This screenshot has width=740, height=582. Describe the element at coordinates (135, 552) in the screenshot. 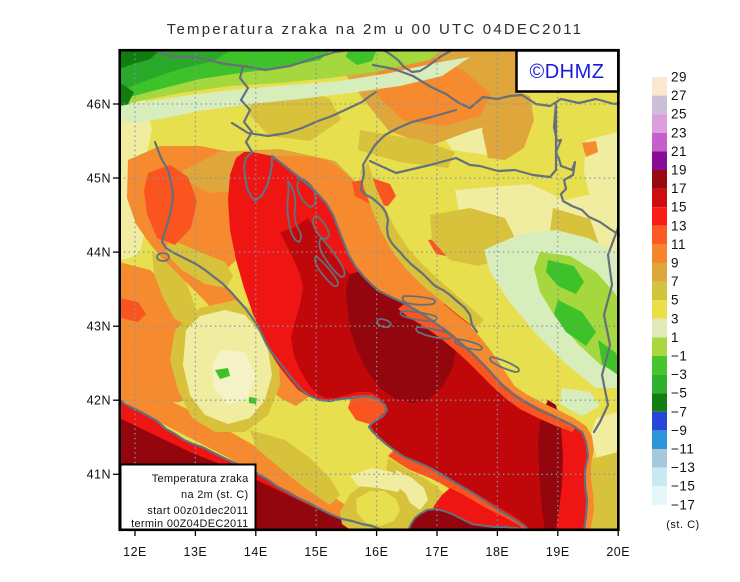

I see `svg-text: 12E` at that location.